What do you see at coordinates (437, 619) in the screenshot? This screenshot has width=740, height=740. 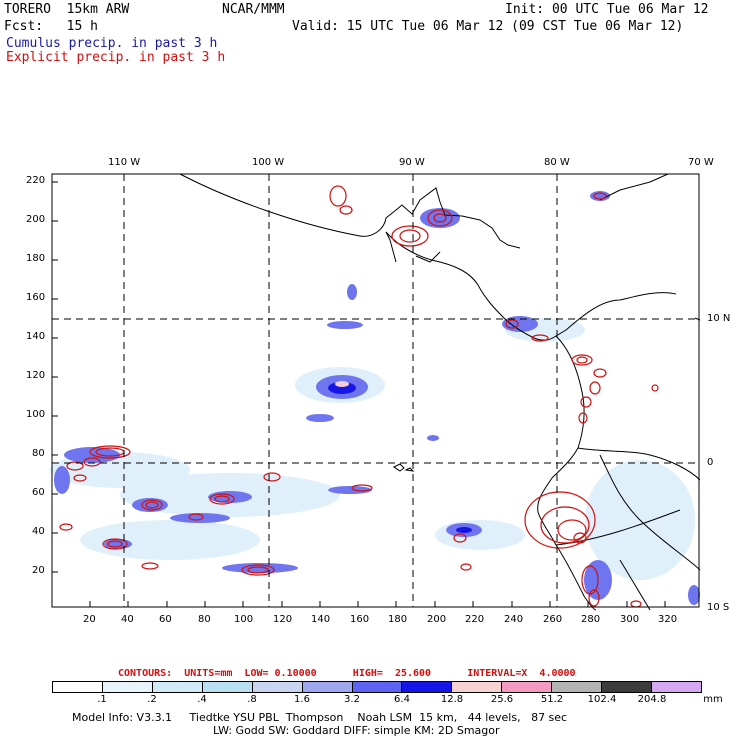 I see `x-tick-label: 200` at bounding box center [437, 619].